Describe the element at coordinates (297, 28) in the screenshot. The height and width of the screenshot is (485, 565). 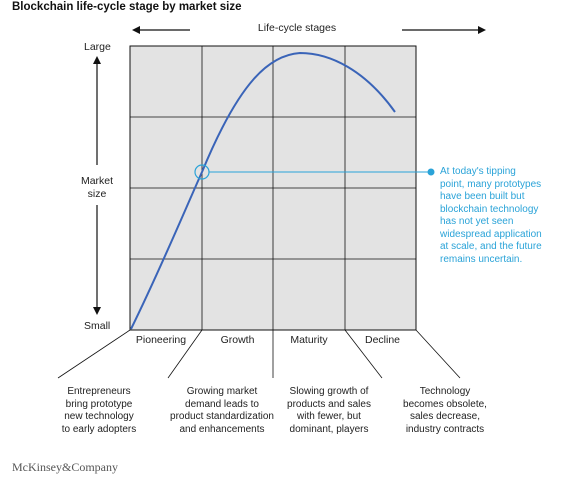
I see `stages-header: Life-cycle stages` at that location.